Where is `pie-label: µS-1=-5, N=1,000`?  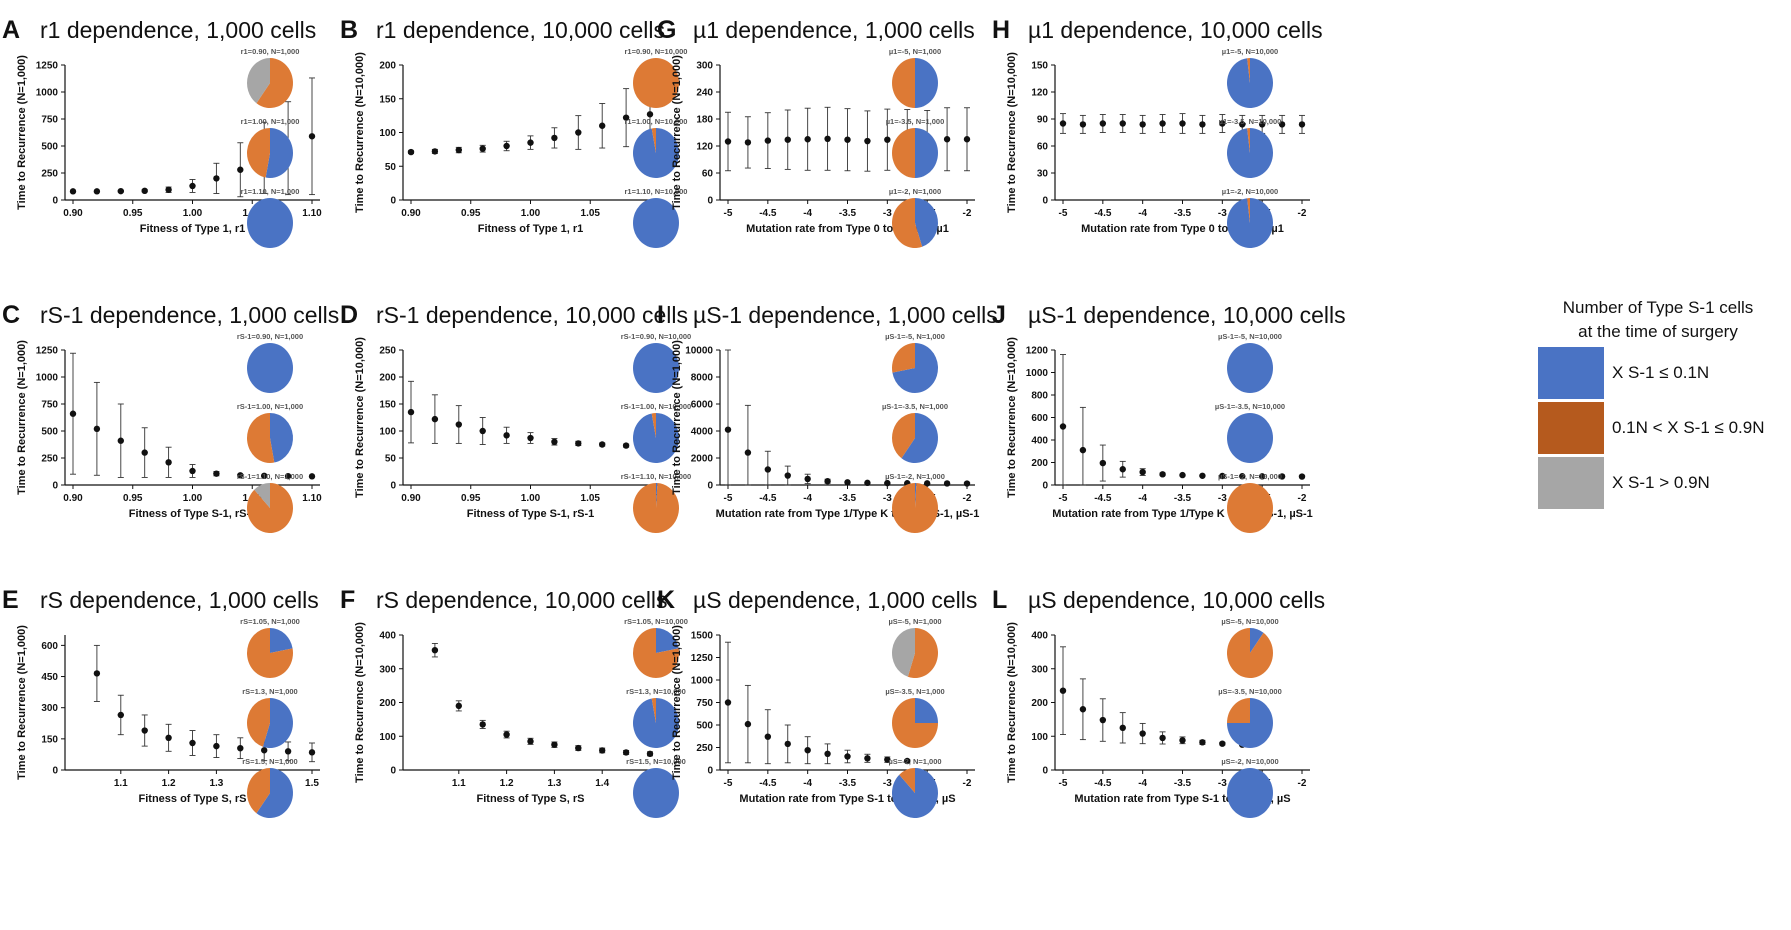
pie-label: µS-1=-5, N=1,000 is located at coordinates (915, 336).